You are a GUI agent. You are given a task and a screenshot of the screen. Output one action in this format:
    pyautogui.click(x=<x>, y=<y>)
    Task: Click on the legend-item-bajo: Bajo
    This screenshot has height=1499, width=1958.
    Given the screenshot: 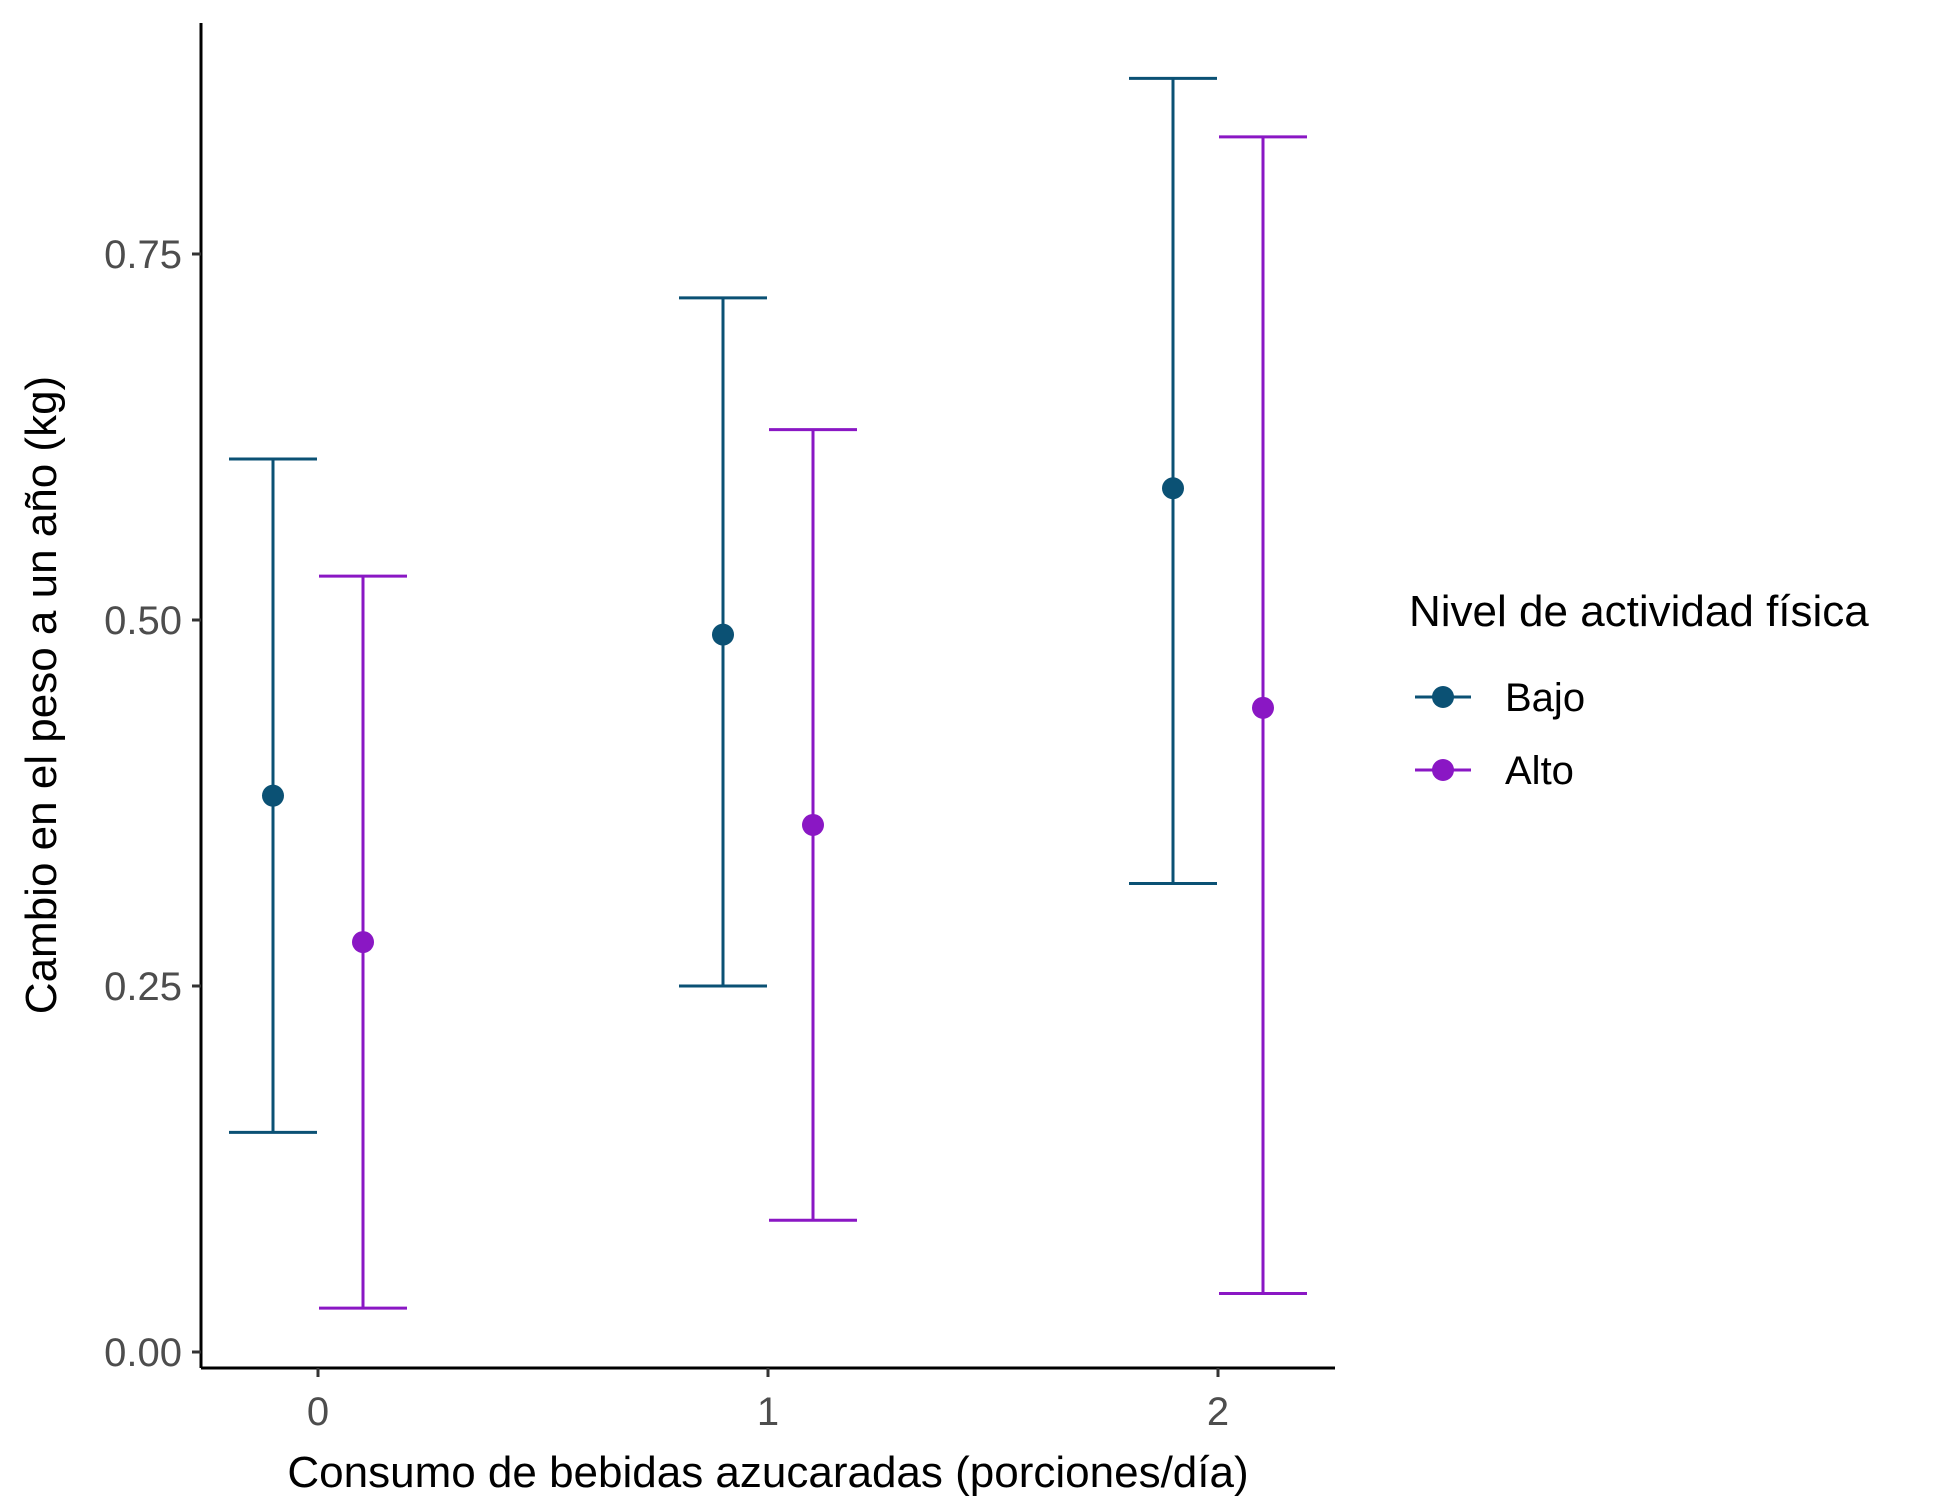 What is the action you would take?
    pyautogui.click(x=1500, y=698)
    